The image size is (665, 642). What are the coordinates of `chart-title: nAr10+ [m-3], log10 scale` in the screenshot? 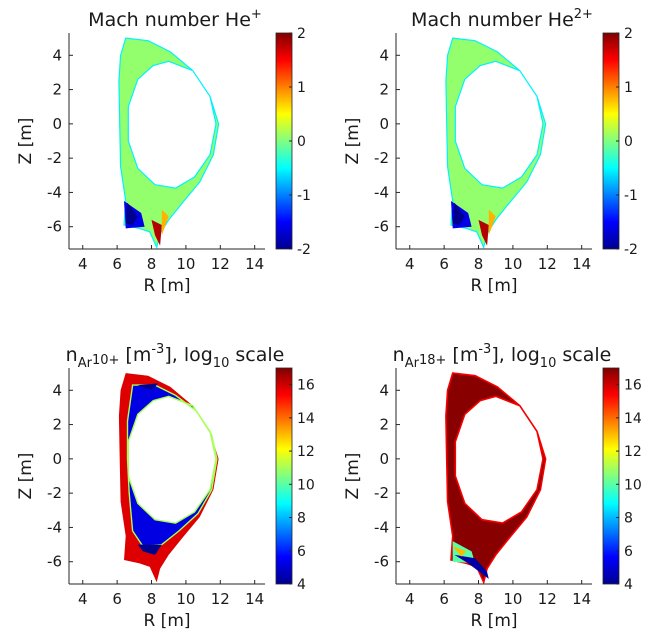 It's located at (175, 356).